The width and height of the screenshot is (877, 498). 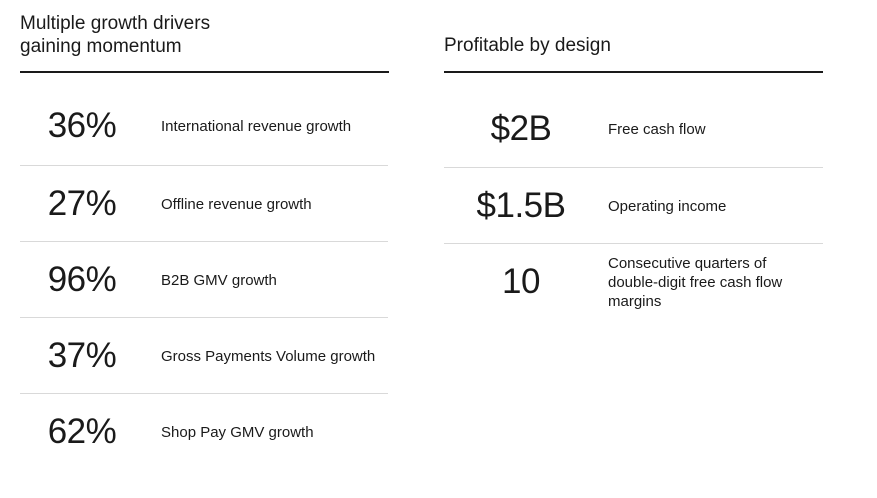 What do you see at coordinates (268, 356) in the screenshot?
I see `stat-label: Gross Payments Volume growth` at bounding box center [268, 356].